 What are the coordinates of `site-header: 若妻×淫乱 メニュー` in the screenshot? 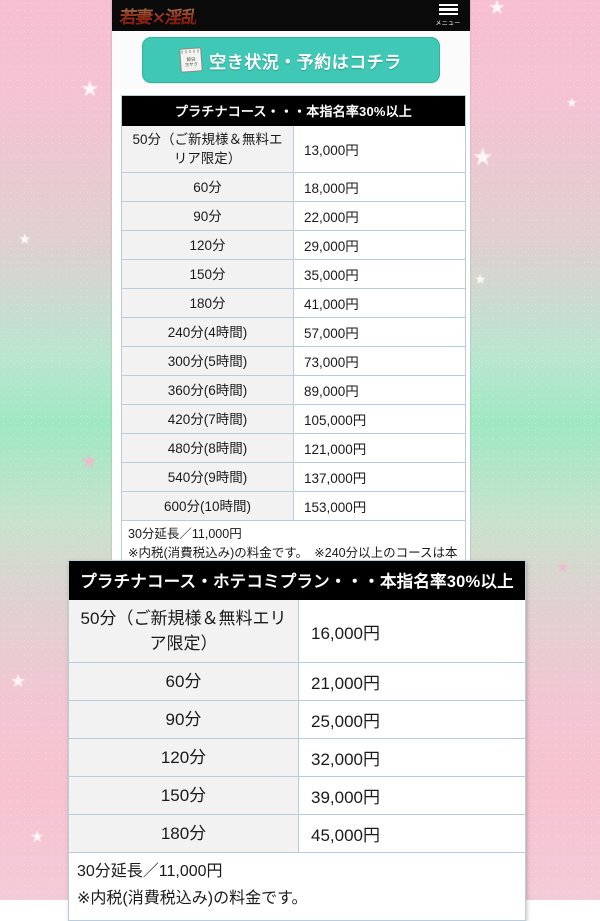 It's located at (291, 15).